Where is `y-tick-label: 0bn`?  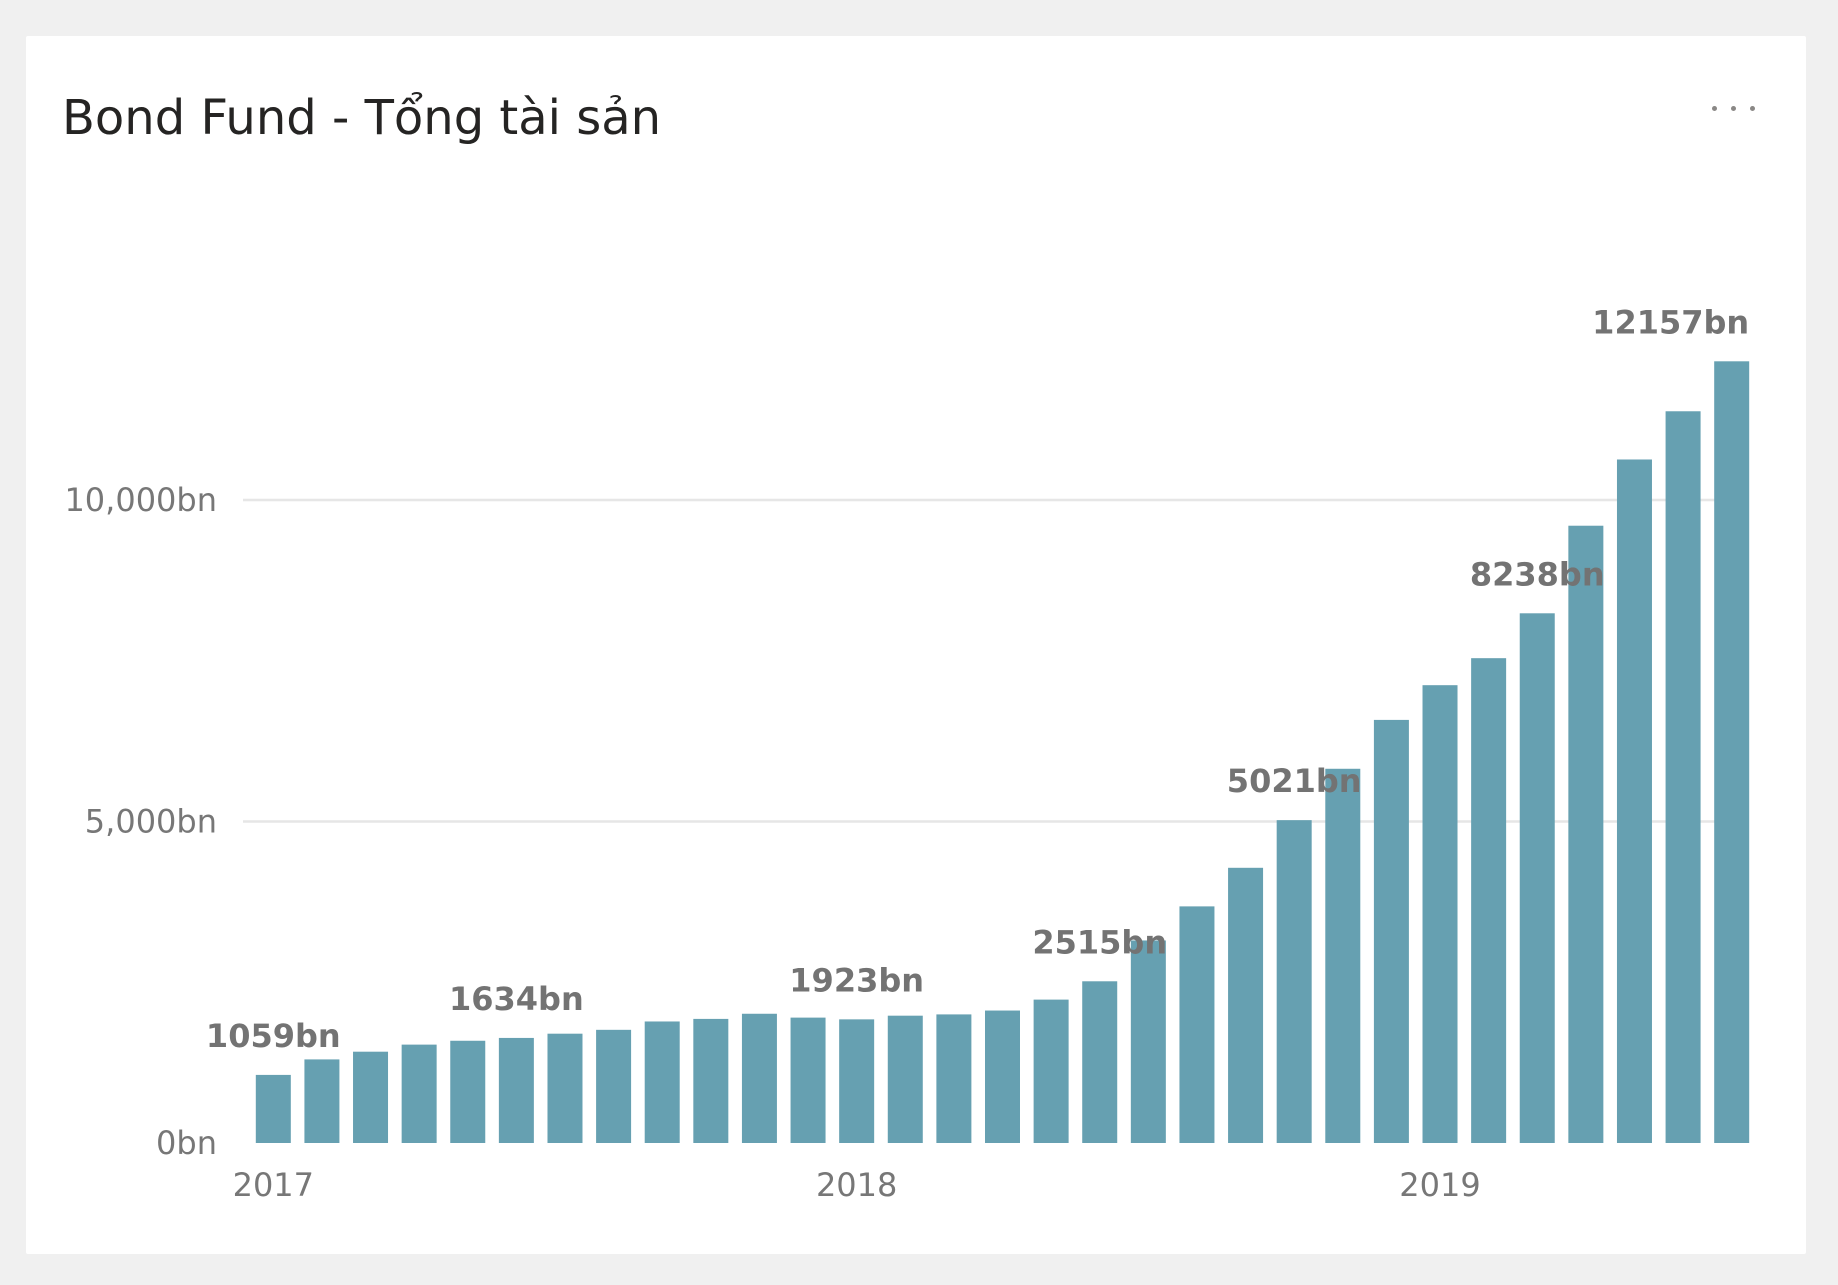 y-tick-label: 0bn is located at coordinates (186, 1143).